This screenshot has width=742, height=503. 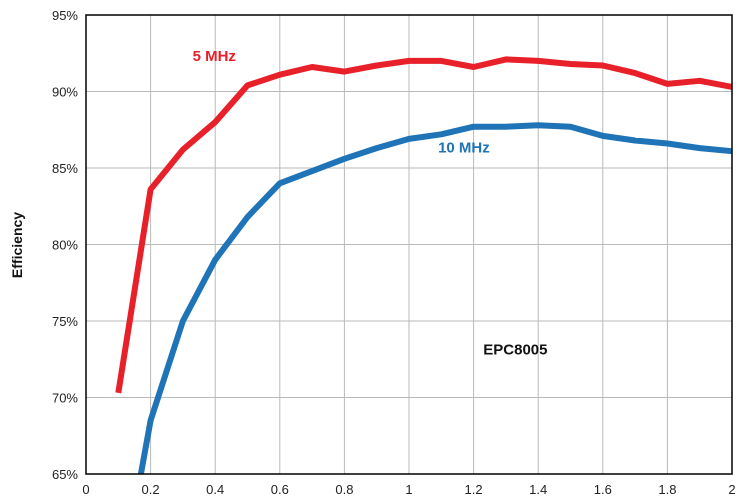 What do you see at coordinates (408, 489) in the screenshot?
I see `x-tick-label: 1` at bounding box center [408, 489].